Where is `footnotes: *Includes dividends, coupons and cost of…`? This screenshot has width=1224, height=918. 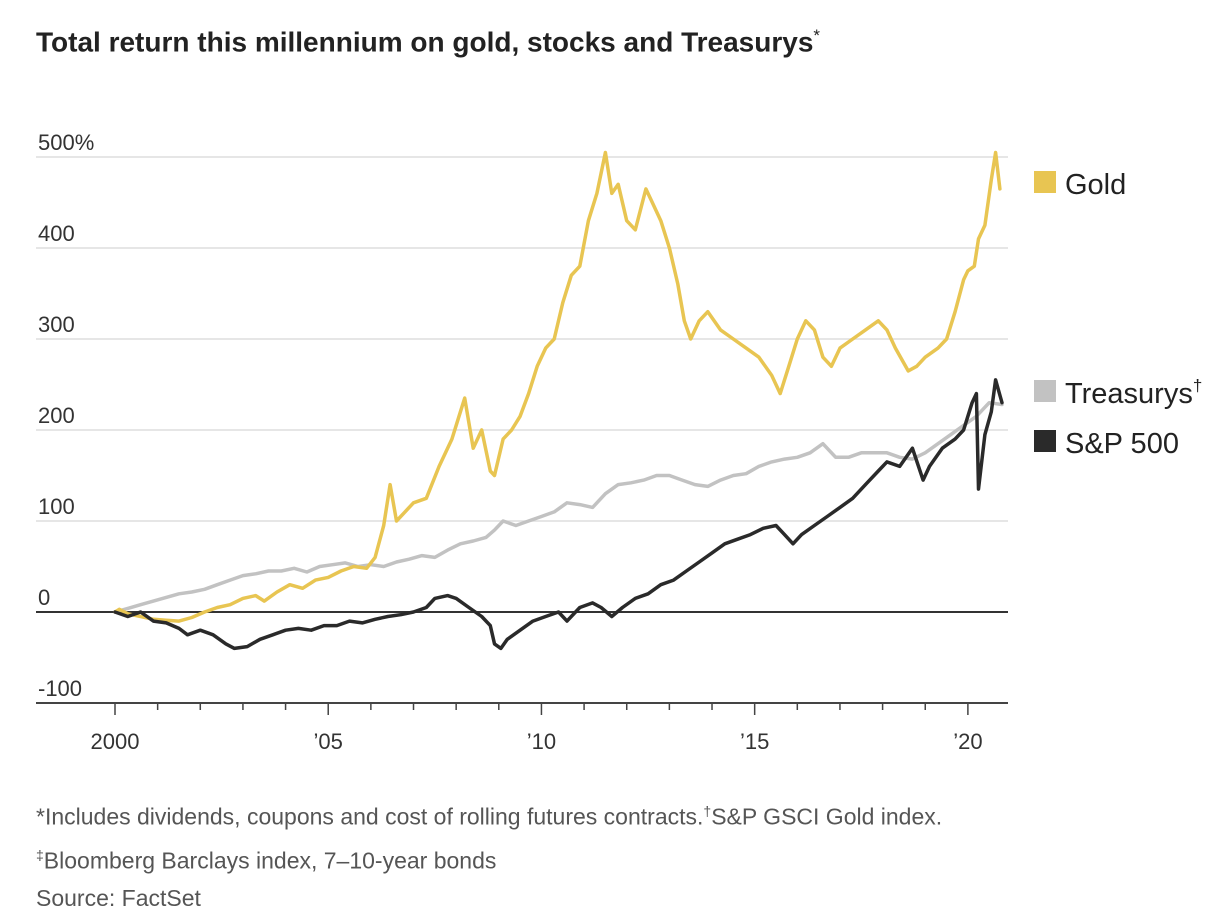
footnotes: *Includes dividends, coupons and cost of… is located at coordinates (489, 854).